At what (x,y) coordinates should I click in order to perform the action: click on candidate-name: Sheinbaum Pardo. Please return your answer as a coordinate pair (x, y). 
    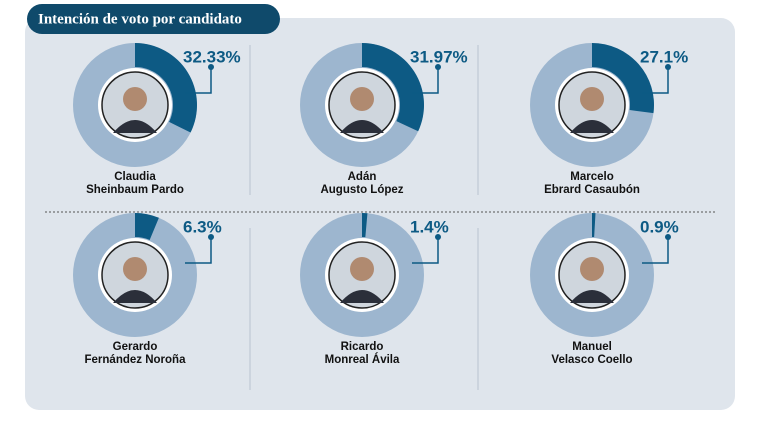
    Looking at the image, I should click on (135, 190).